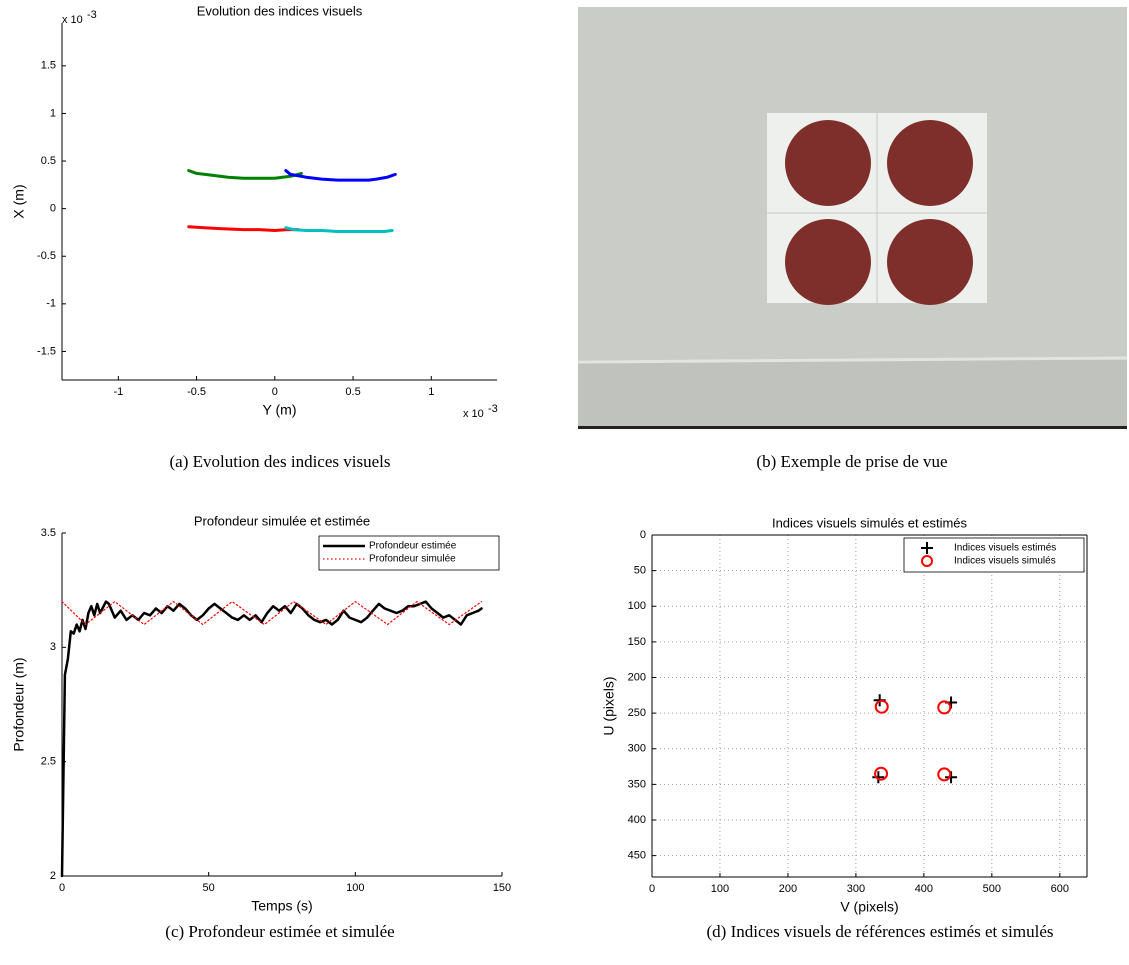 The width and height of the screenshot is (1129, 965). What do you see at coordinates (1005, 561) in the screenshot?
I see `legend-label: Indices visuels simulés` at bounding box center [1005, 561].